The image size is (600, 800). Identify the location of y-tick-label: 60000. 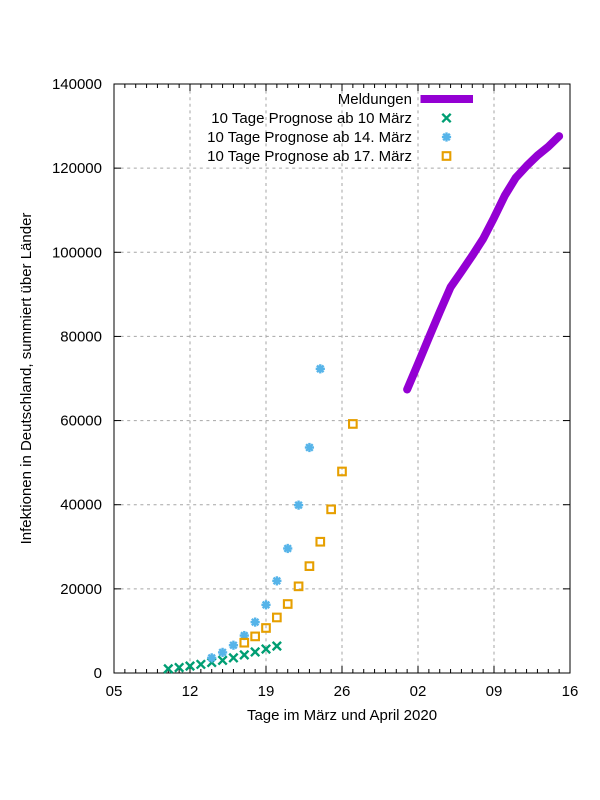
(81, 421).